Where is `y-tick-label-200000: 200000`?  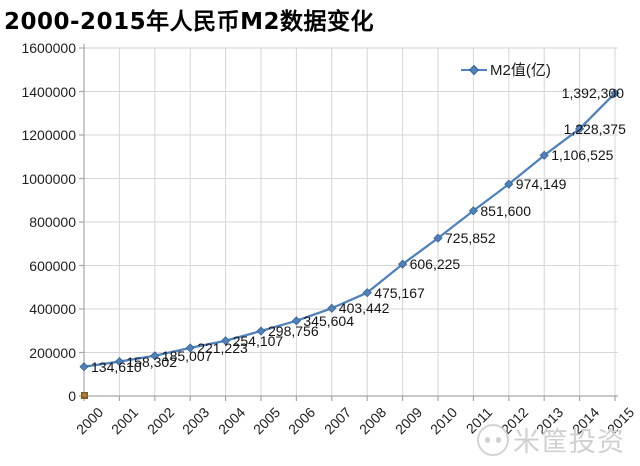 y-tick-label-200000: 200000 is located at coordinates (52, 352).